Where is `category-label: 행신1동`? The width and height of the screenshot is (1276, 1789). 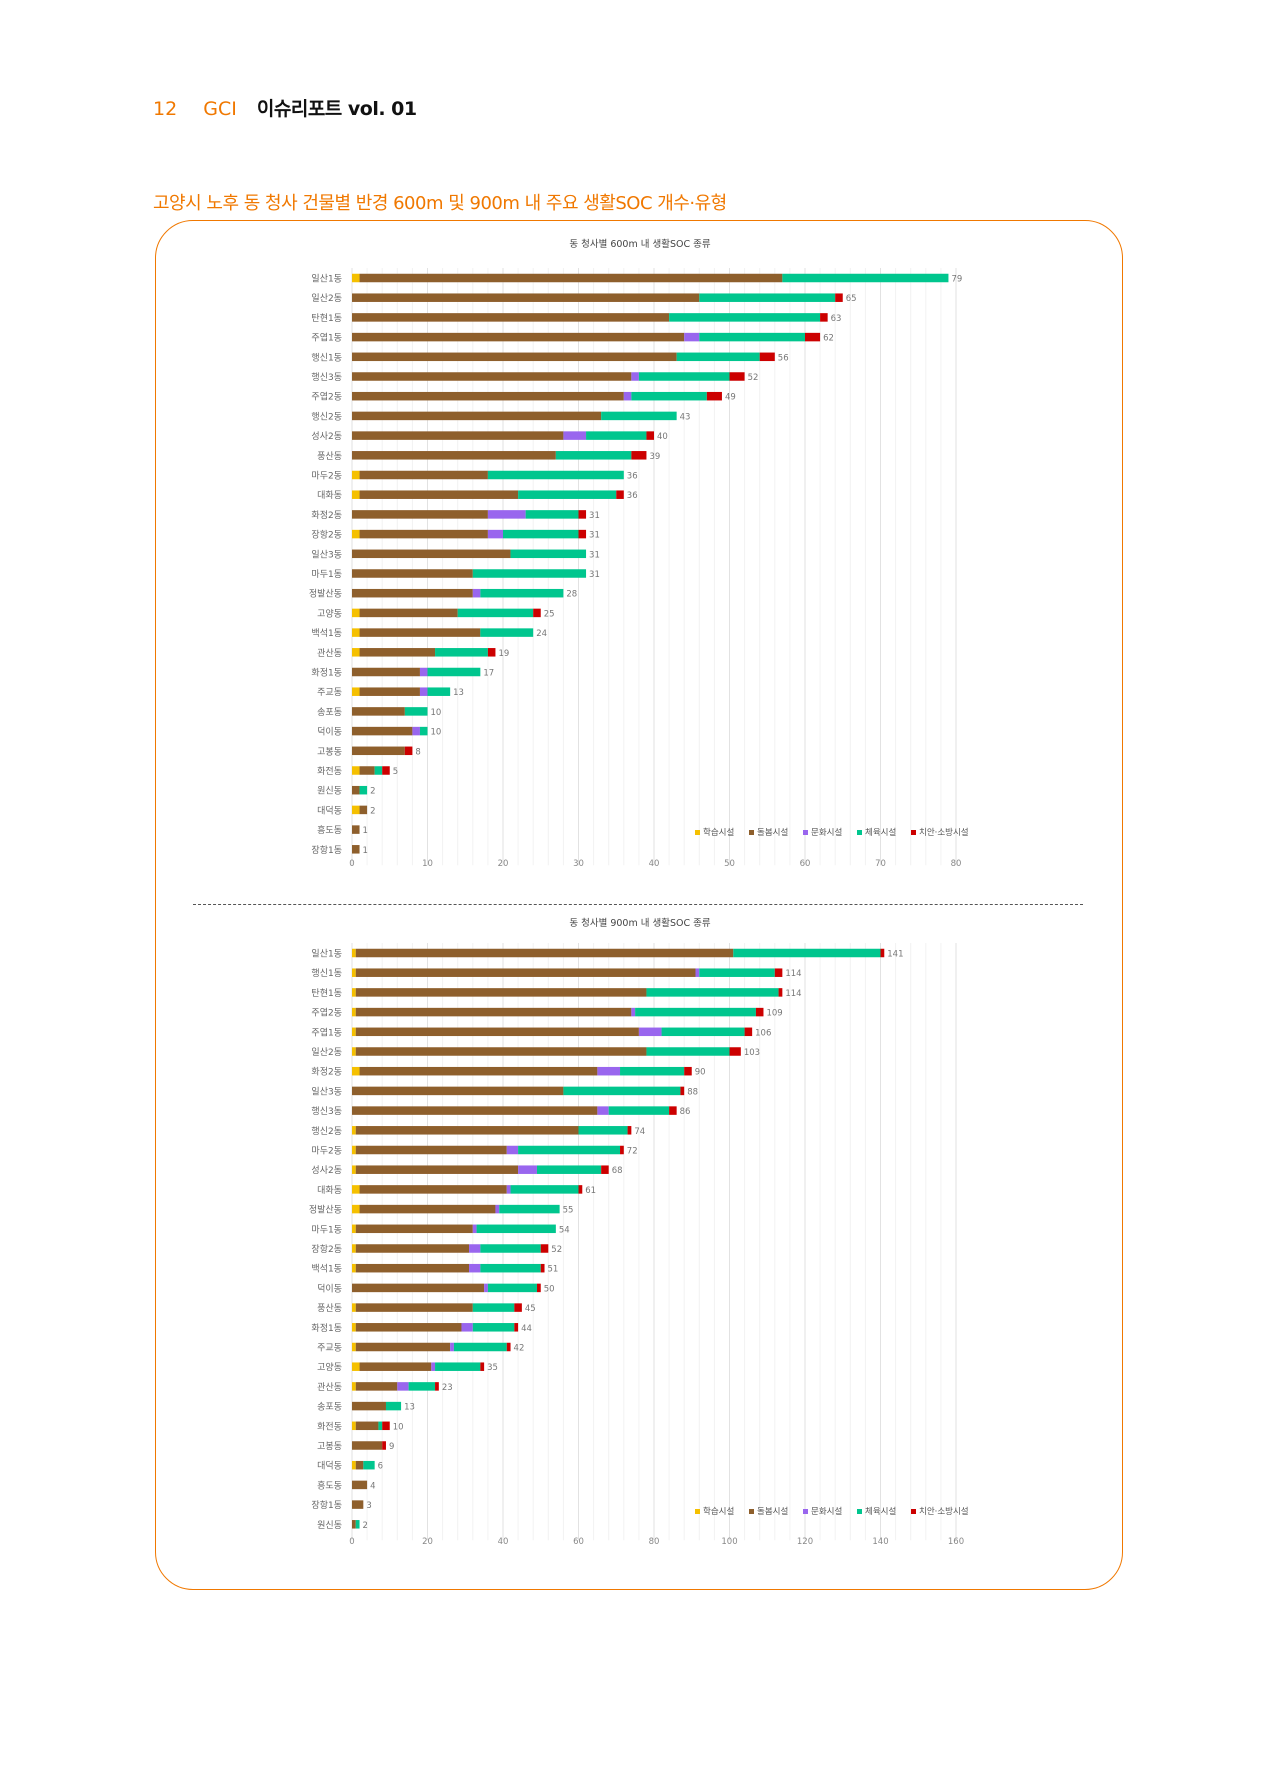 category-label: 행신1동 is located at coordinates (326, 973).